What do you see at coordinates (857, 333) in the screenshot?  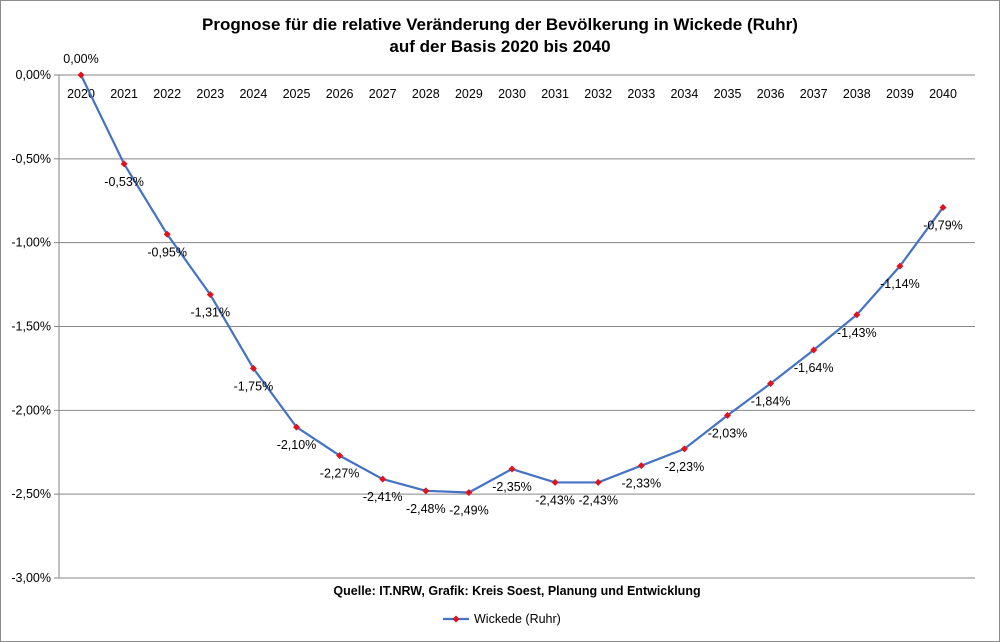 I see `data-label: -1,43%` at bounding box center [857, 333].